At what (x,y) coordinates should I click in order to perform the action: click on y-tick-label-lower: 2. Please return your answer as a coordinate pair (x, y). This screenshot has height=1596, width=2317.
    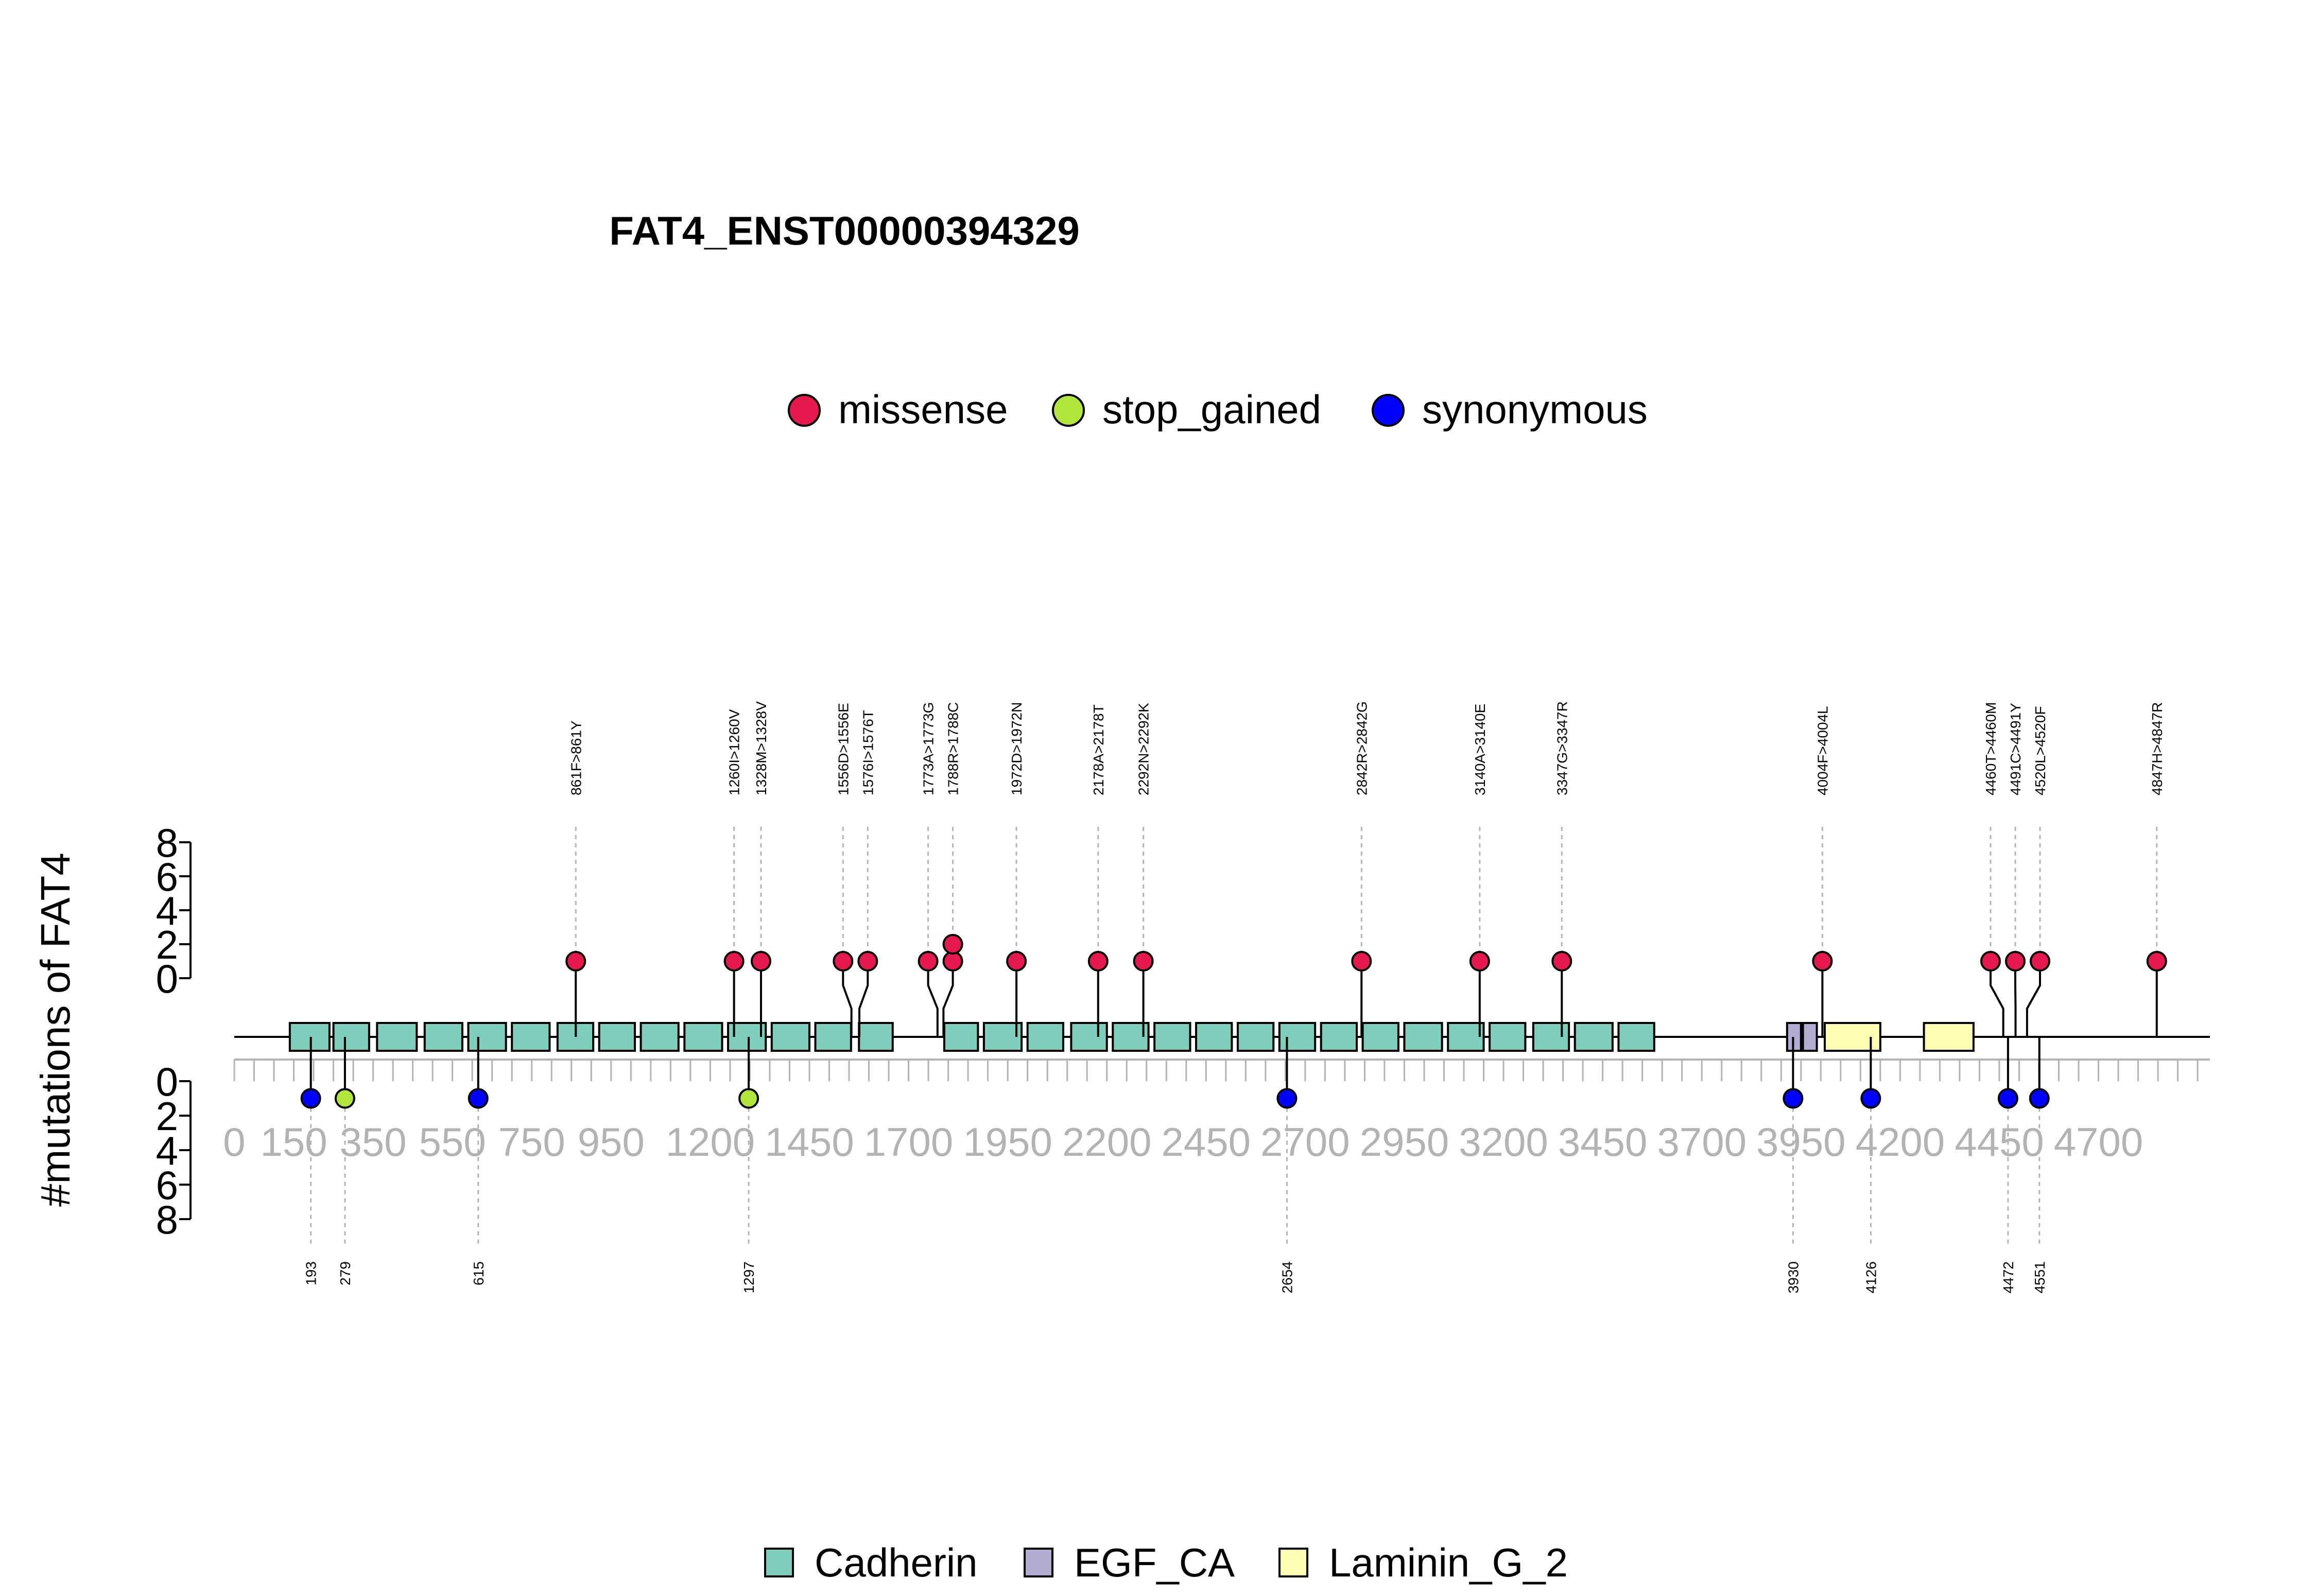
    Looking at the image, I should click on (167, 1116).